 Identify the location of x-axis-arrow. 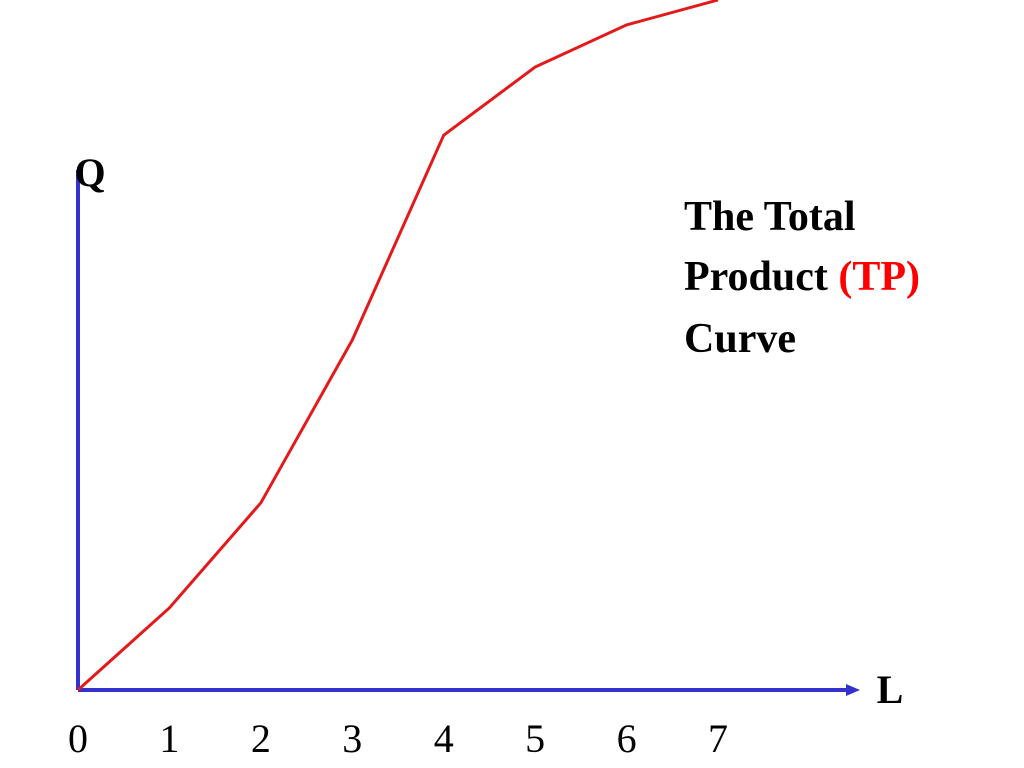
(853, 690).